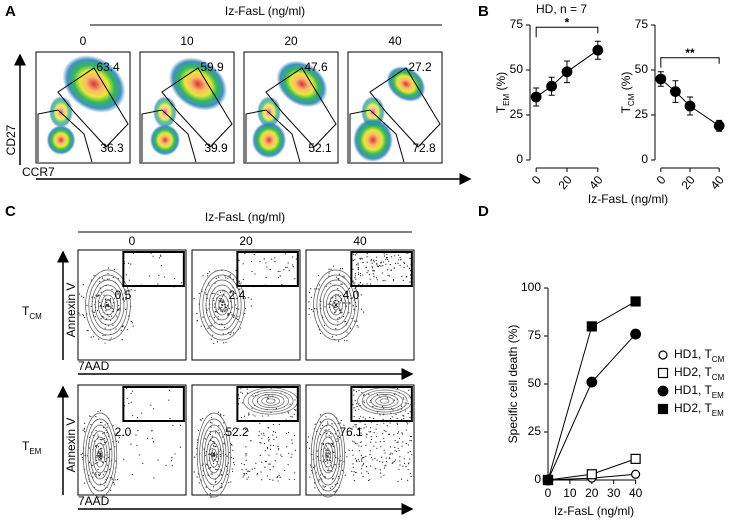 Image resolution: width=730 pixels, height=522 pixels. Describe the element at coordinates (351, 432) in the screenshot. I see `gate-value: 76.1` at that location.